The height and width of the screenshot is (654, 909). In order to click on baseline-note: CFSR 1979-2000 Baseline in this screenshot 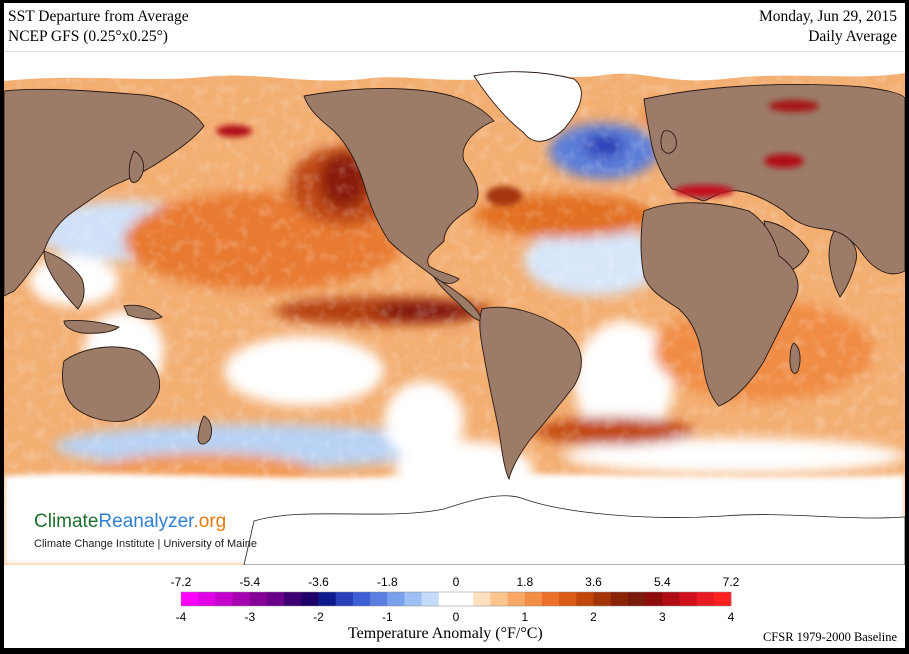, I will do `click(829, 637)`.